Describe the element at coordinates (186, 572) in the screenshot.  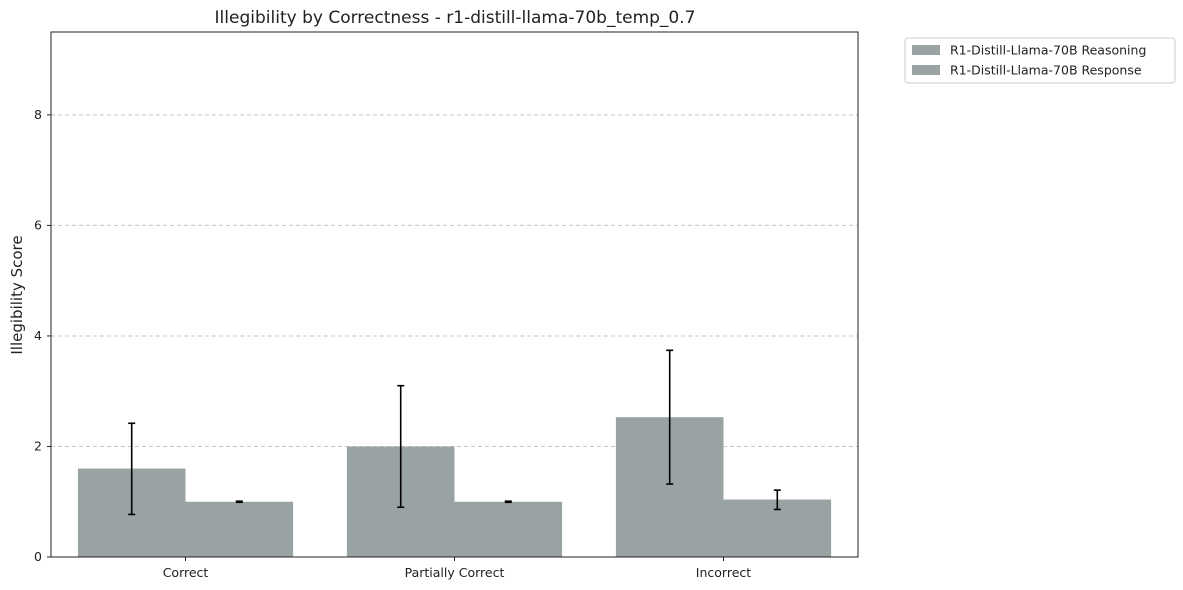
I see `x-tick-label: Correct` at that location.